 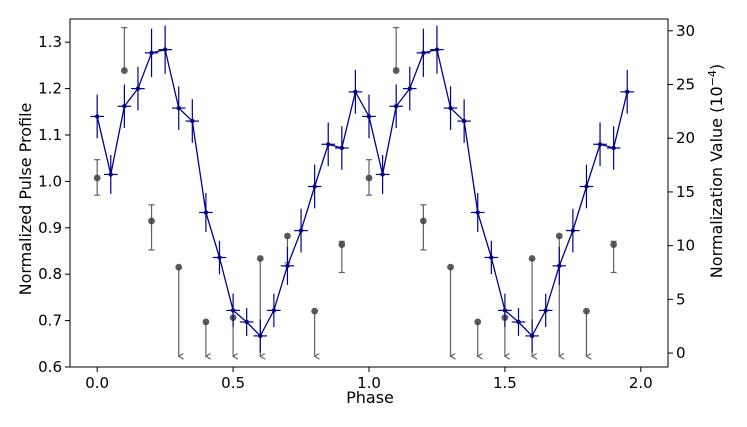 What do you see at coordinates (685, 31) in the screenshot?
I see `y2-tick-label: 30` at bounding box center [685, 31].